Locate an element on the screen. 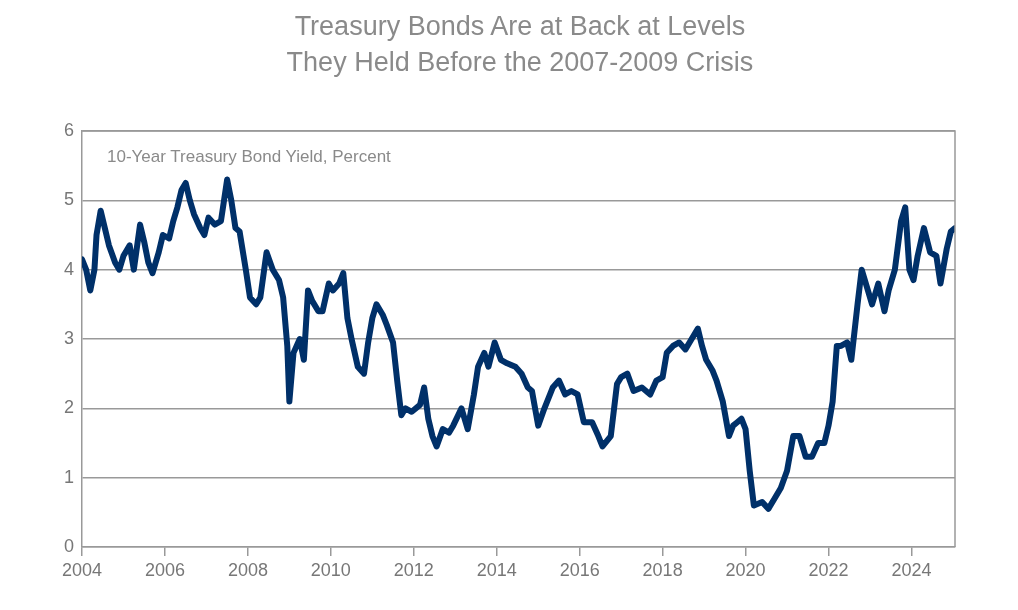  y-tick-label: 5 is located at coordinates (68, 199).